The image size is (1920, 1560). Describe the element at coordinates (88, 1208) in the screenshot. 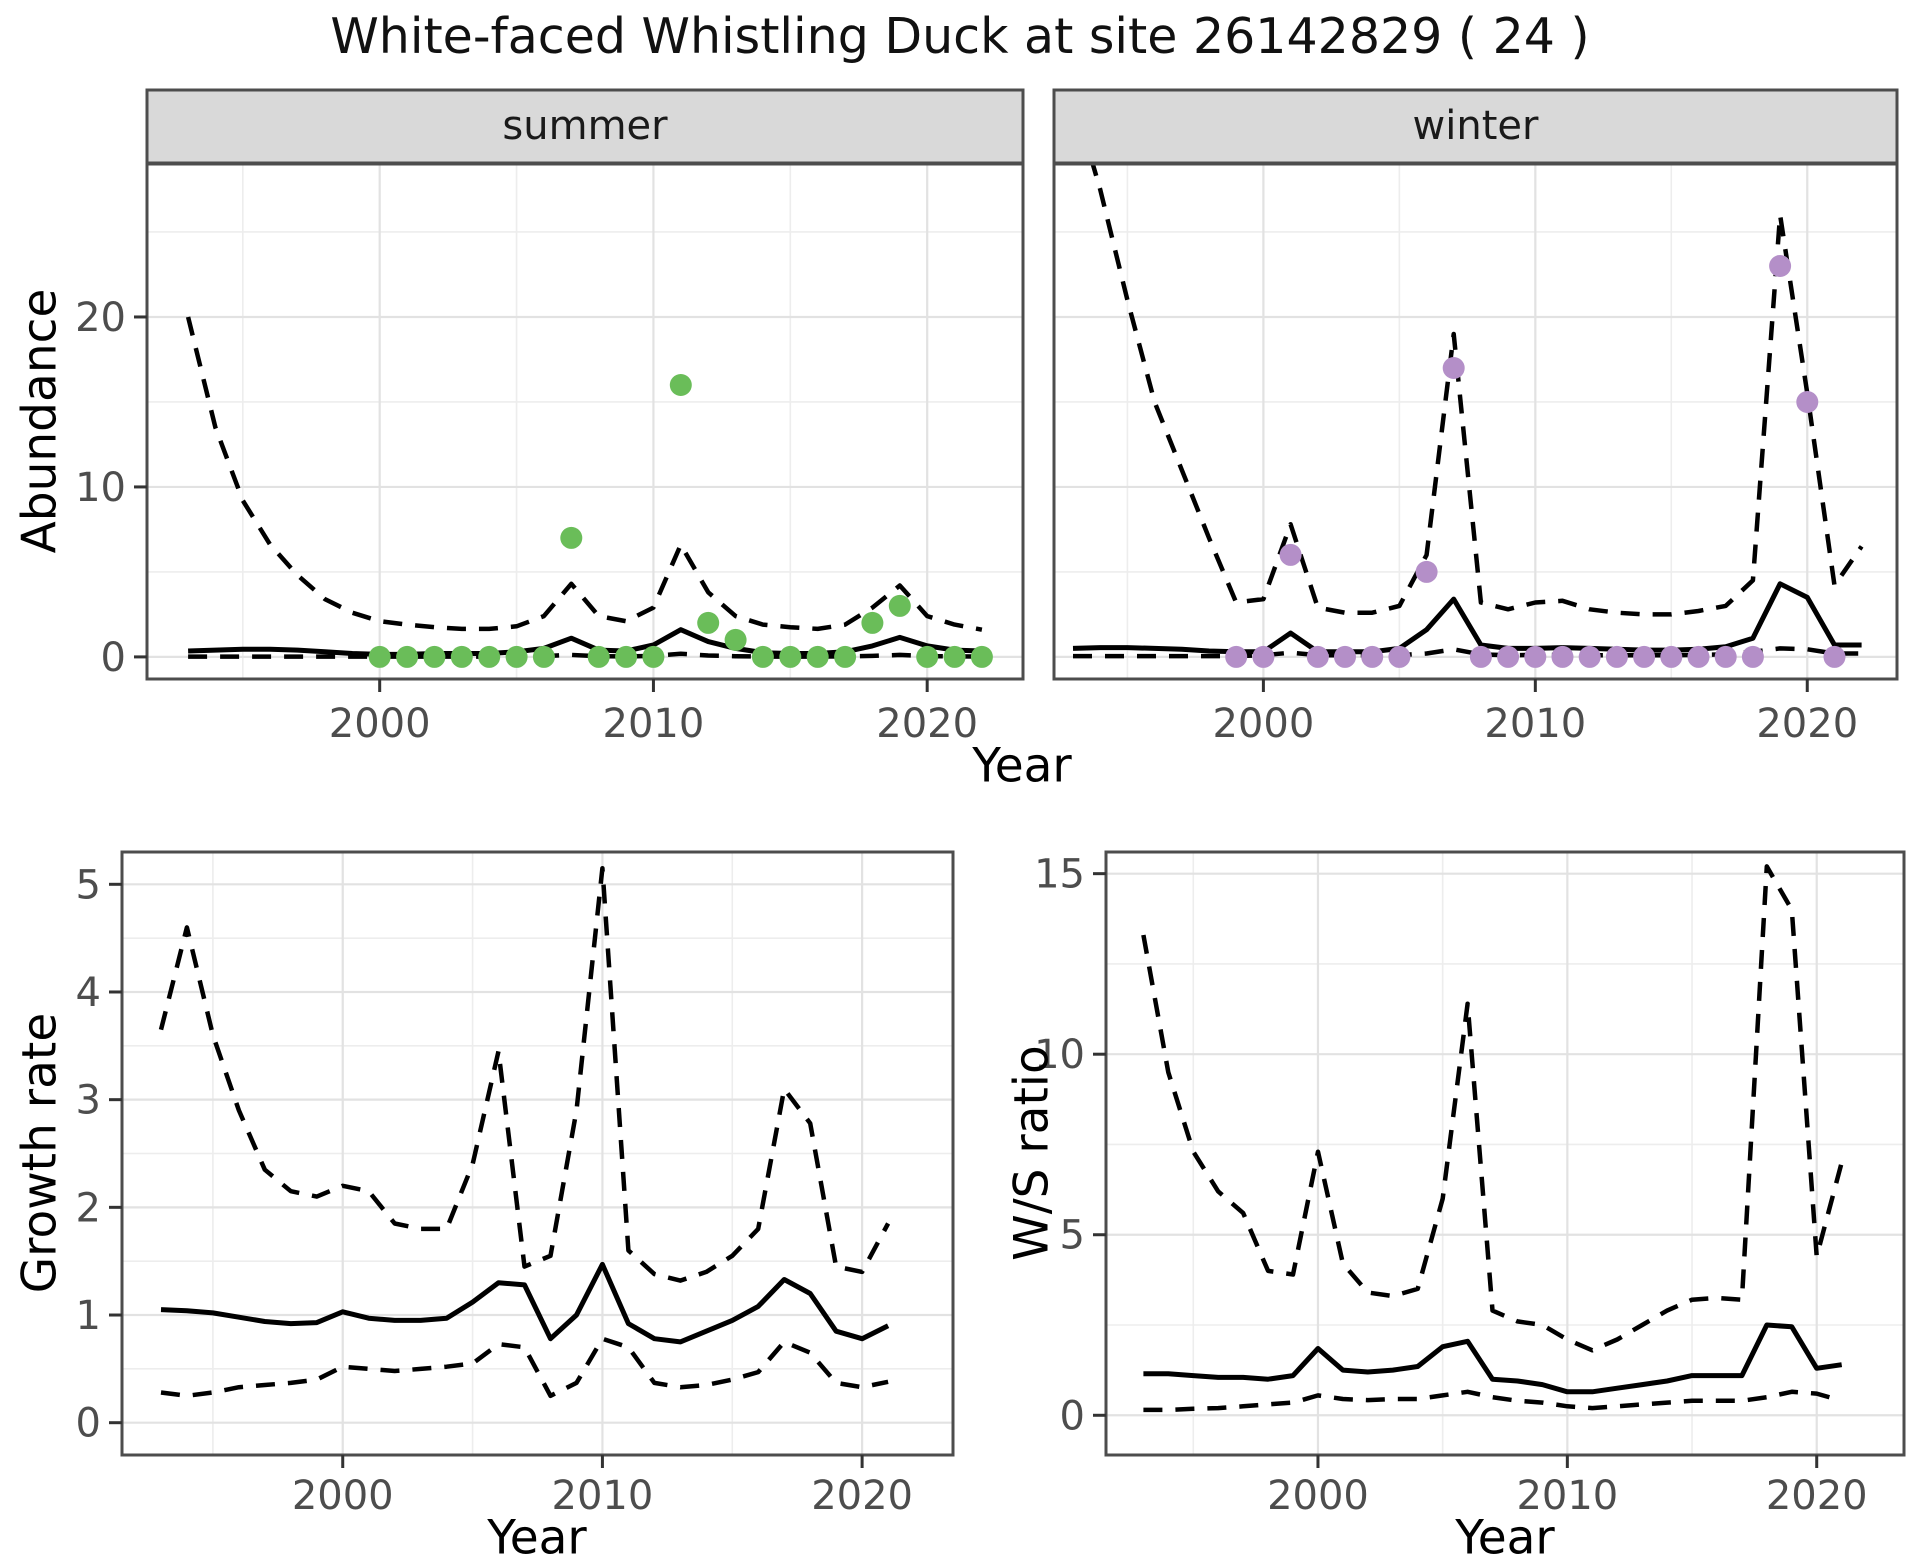

I see `y-tick-label: 2` at that location.